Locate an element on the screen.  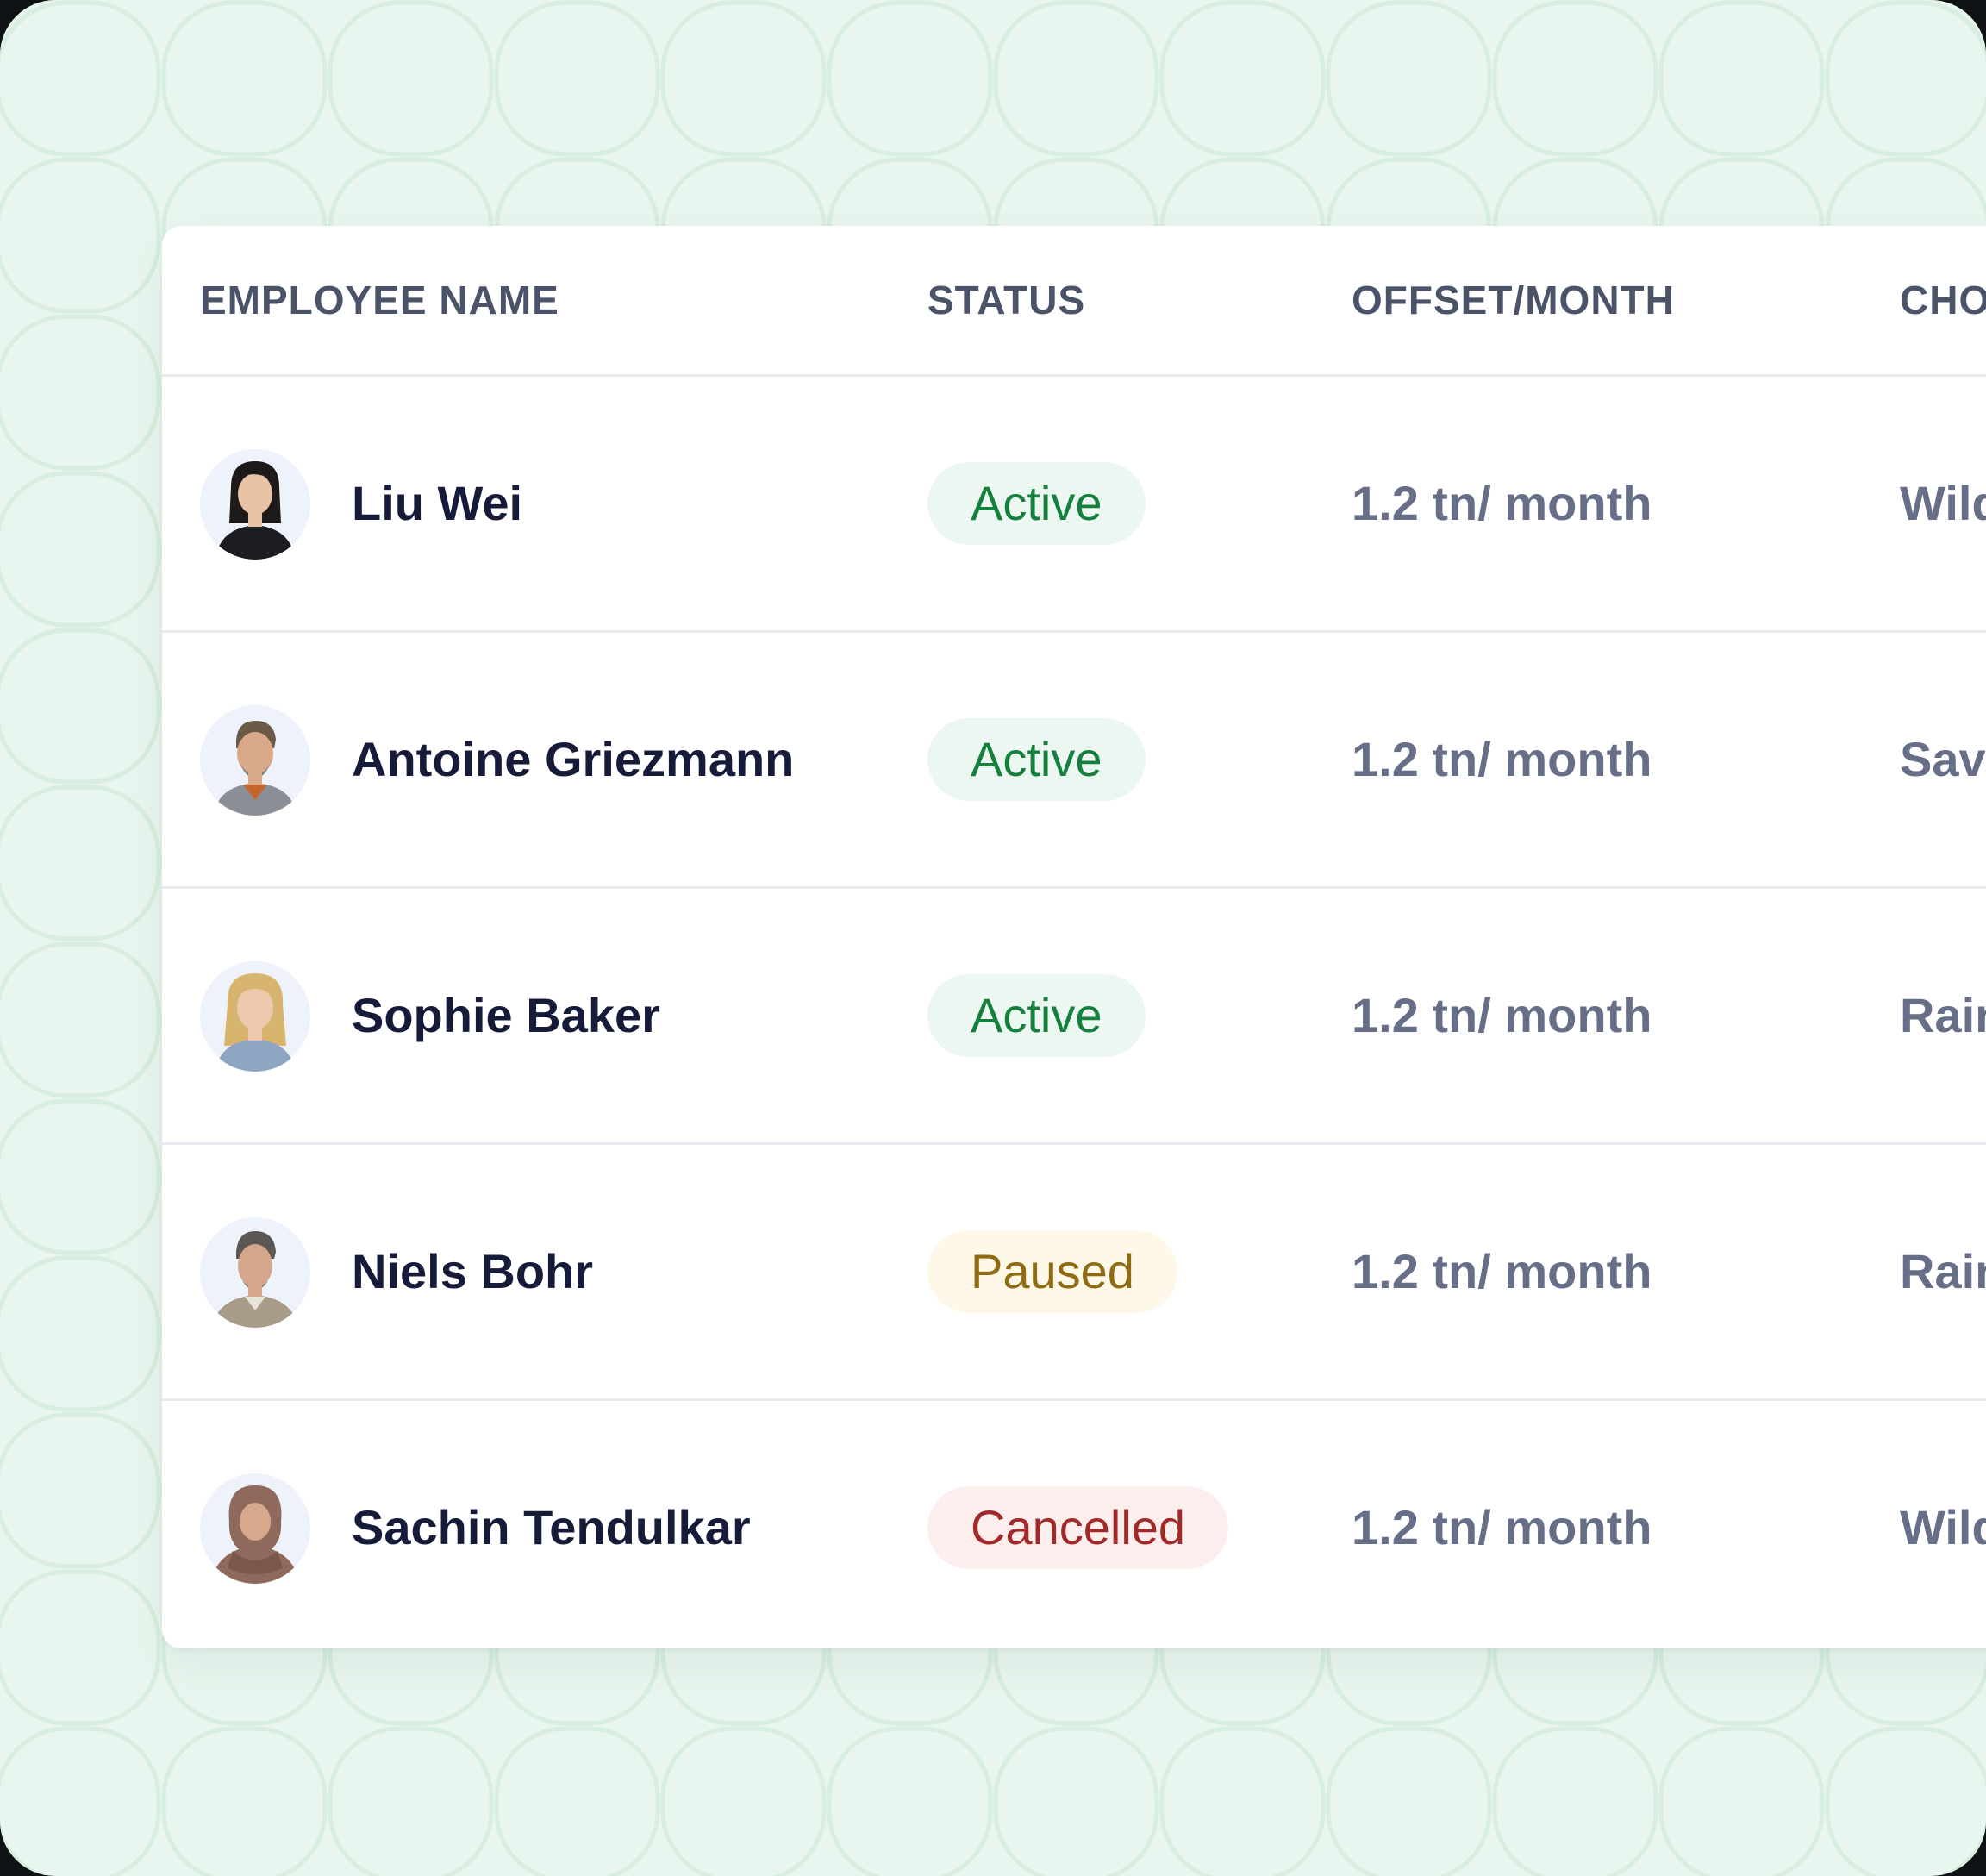
column-header-status: STATUS is located at coordinates (1007, 300).